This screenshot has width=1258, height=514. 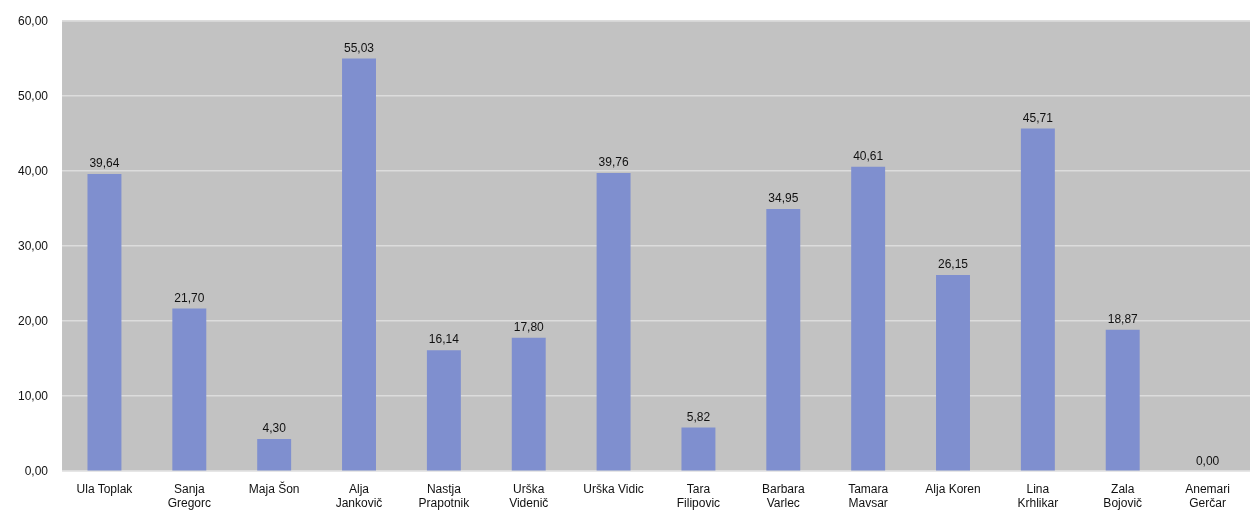 What do you see at coordinates (189, 297) in the screenshot?
I see `data-label: 21,70` at bounding box center [189, 297].